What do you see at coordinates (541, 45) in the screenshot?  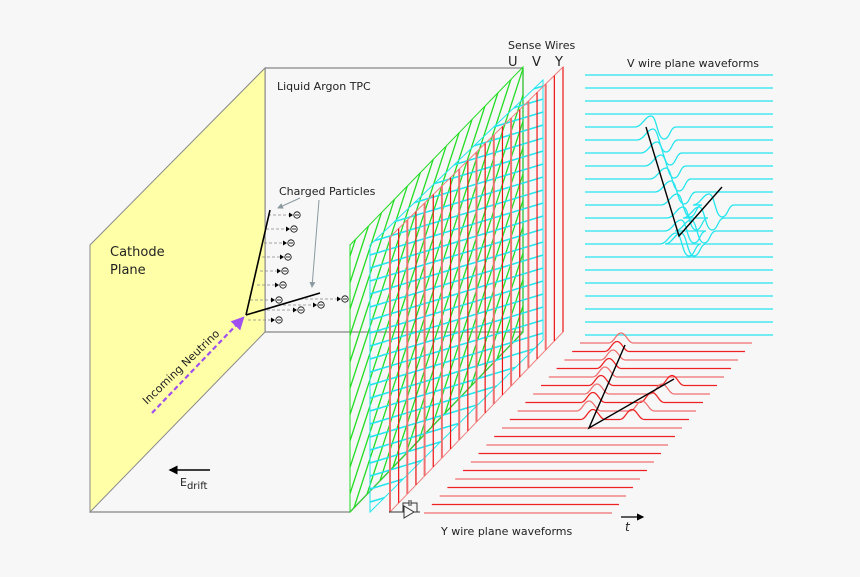 I see `sense-wires-label: Sense Wires` at bounding box center [541, 45].